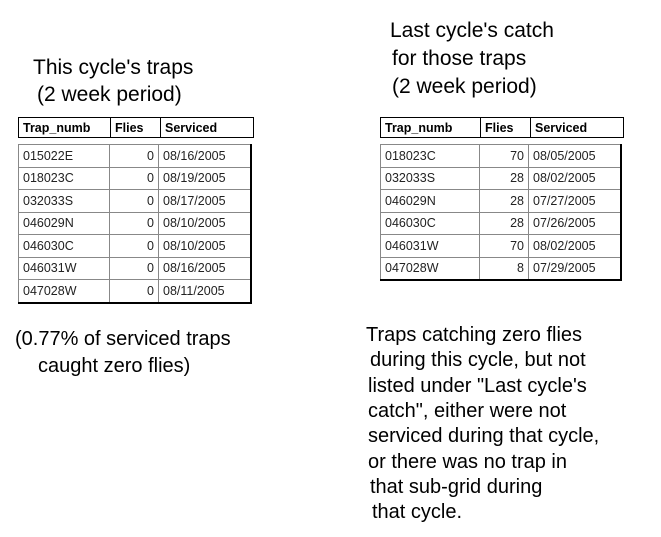 The width and height of the screenshot is (661, 537). I want to click on table-row: 047028W 8 07/29/2005, so click(501, 268).